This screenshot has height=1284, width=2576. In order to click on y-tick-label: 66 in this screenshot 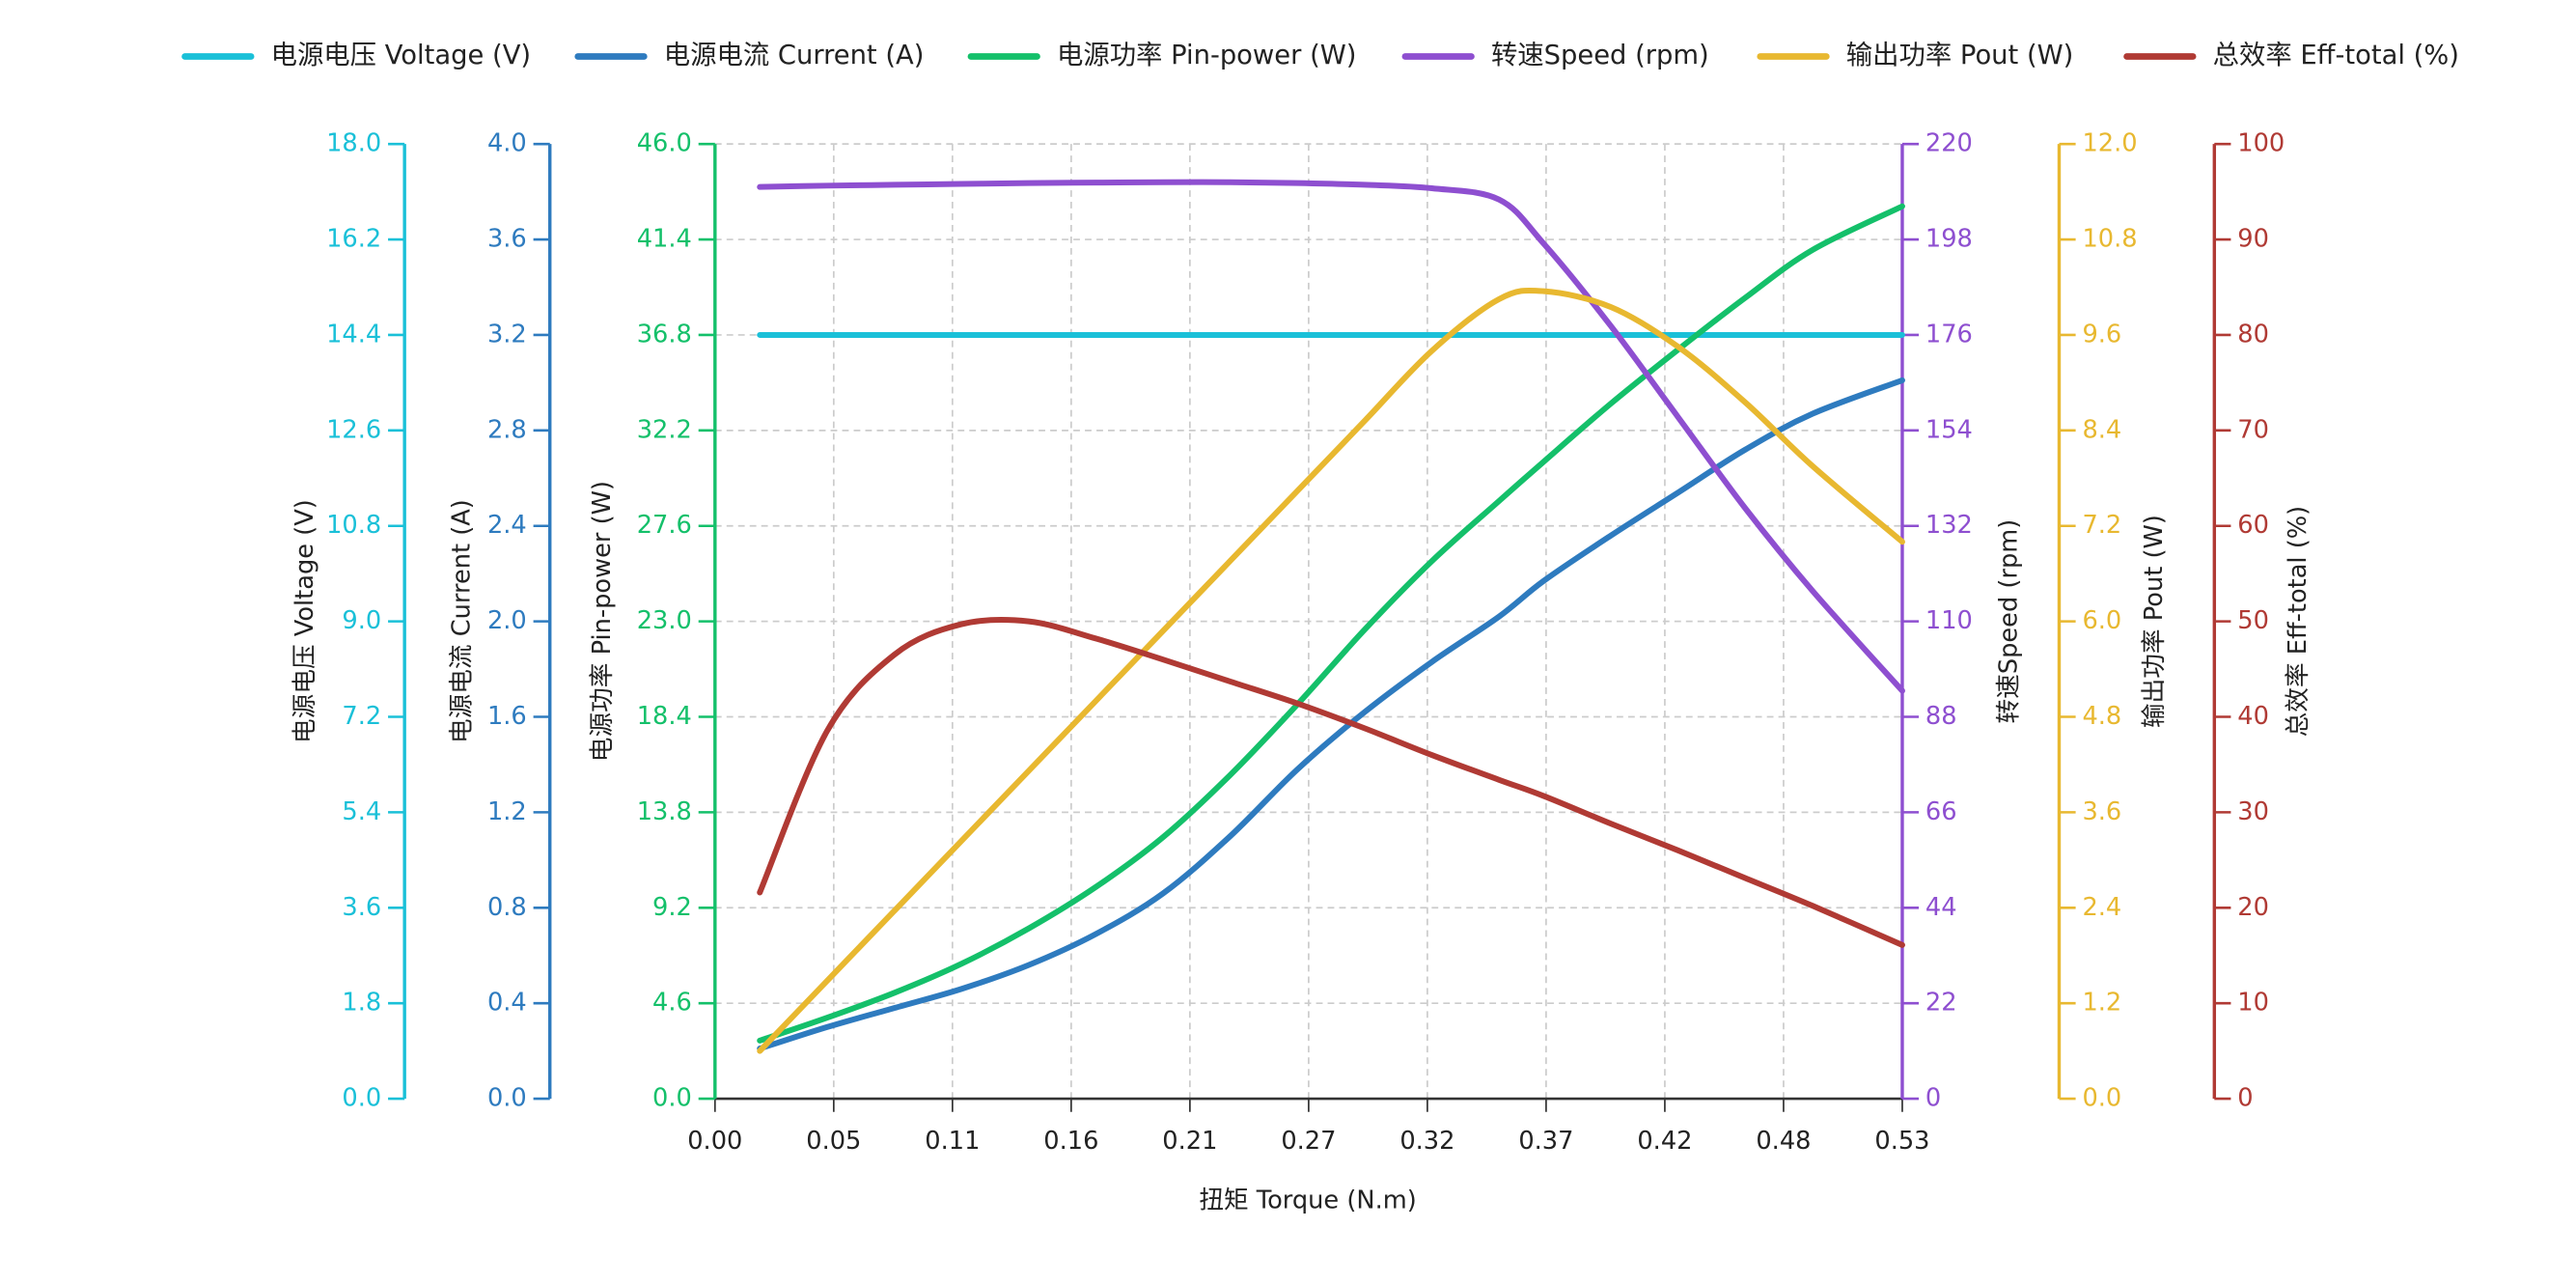, I will do `click(1941, 811)`.